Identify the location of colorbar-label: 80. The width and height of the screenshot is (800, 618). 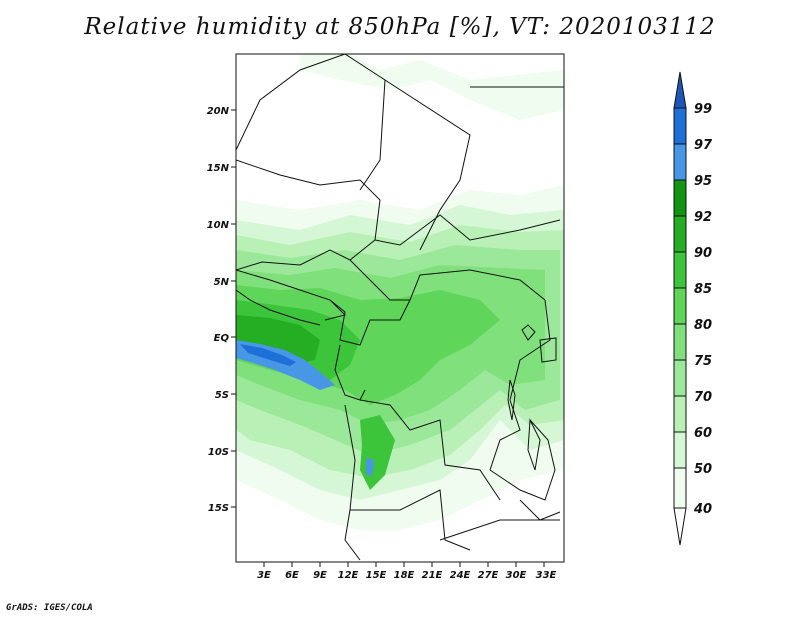
(703, 325).